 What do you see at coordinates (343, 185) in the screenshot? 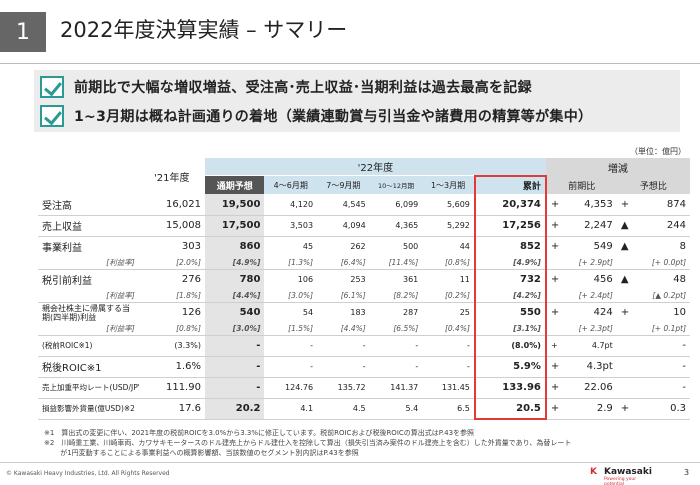
I see `col-q2: 7～9月期` at bounding box center [343, 185].